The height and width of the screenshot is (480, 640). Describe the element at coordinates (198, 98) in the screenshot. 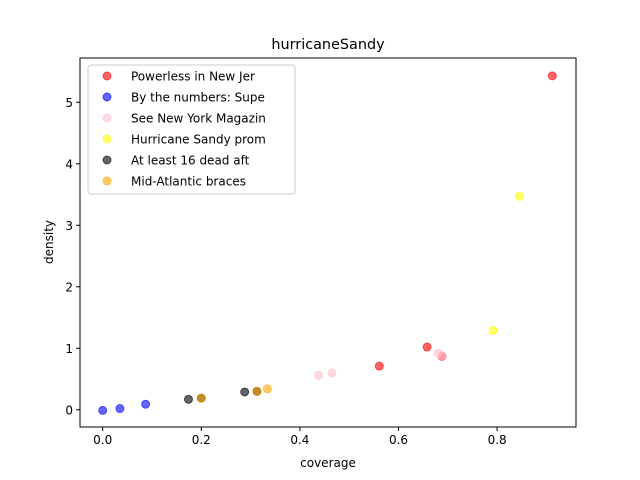

I see `legend-label: By the numbers: Supe` at that location.